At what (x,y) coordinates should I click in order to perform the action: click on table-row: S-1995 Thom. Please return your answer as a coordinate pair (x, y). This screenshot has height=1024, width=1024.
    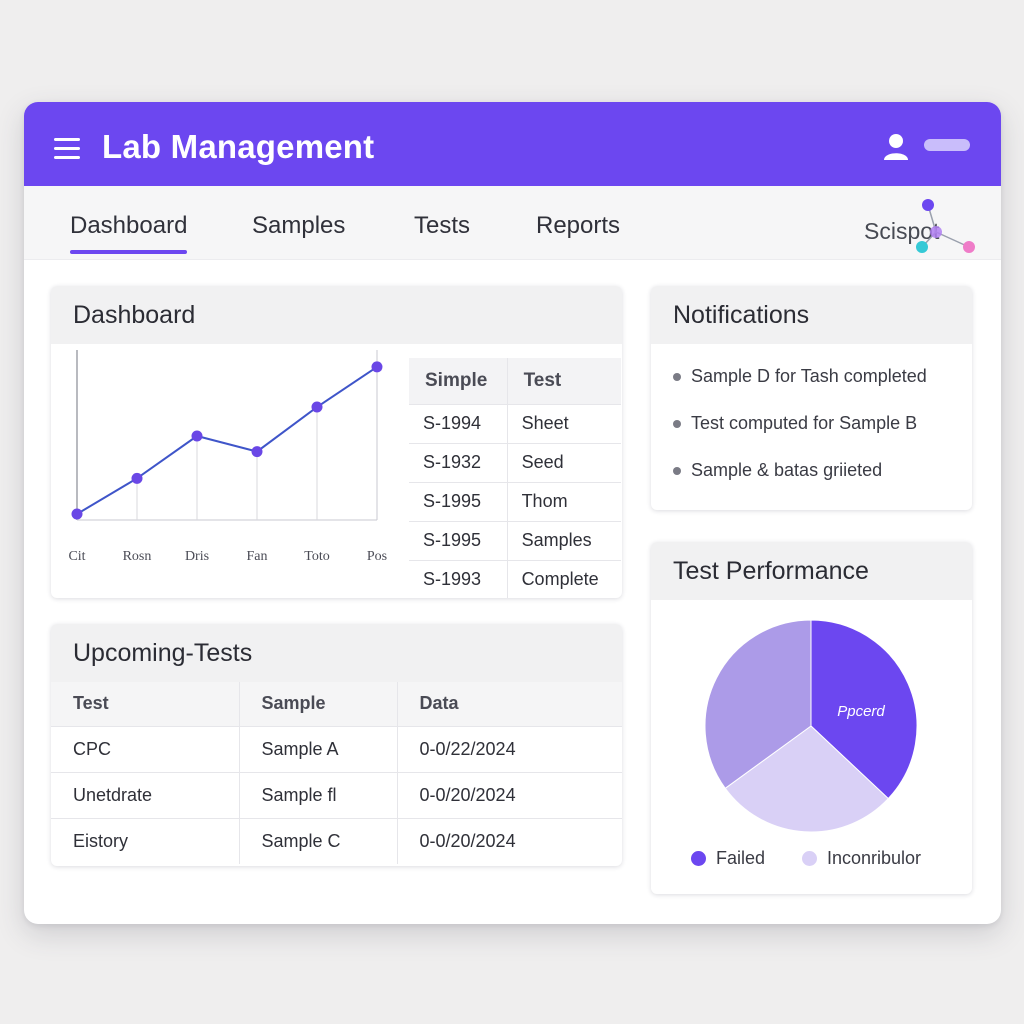
    Looking at the image, I should click on (515, 501).